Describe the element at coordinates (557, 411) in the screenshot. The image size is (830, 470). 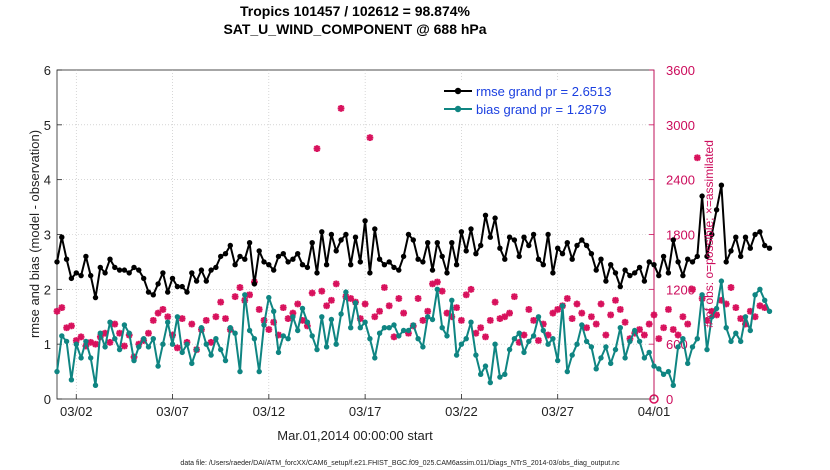
I see `x-tick-label: 03/27` at that location.